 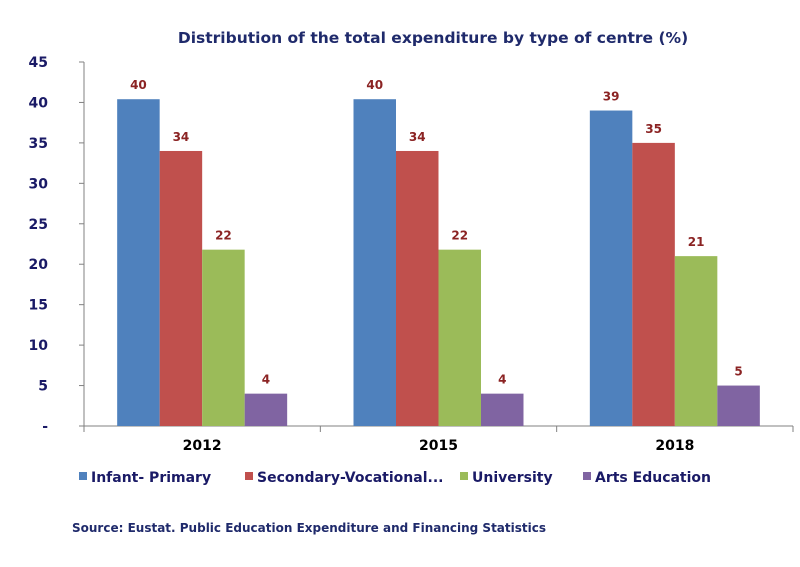 I want to click on data-label: 39, so click(x=611, y=97).